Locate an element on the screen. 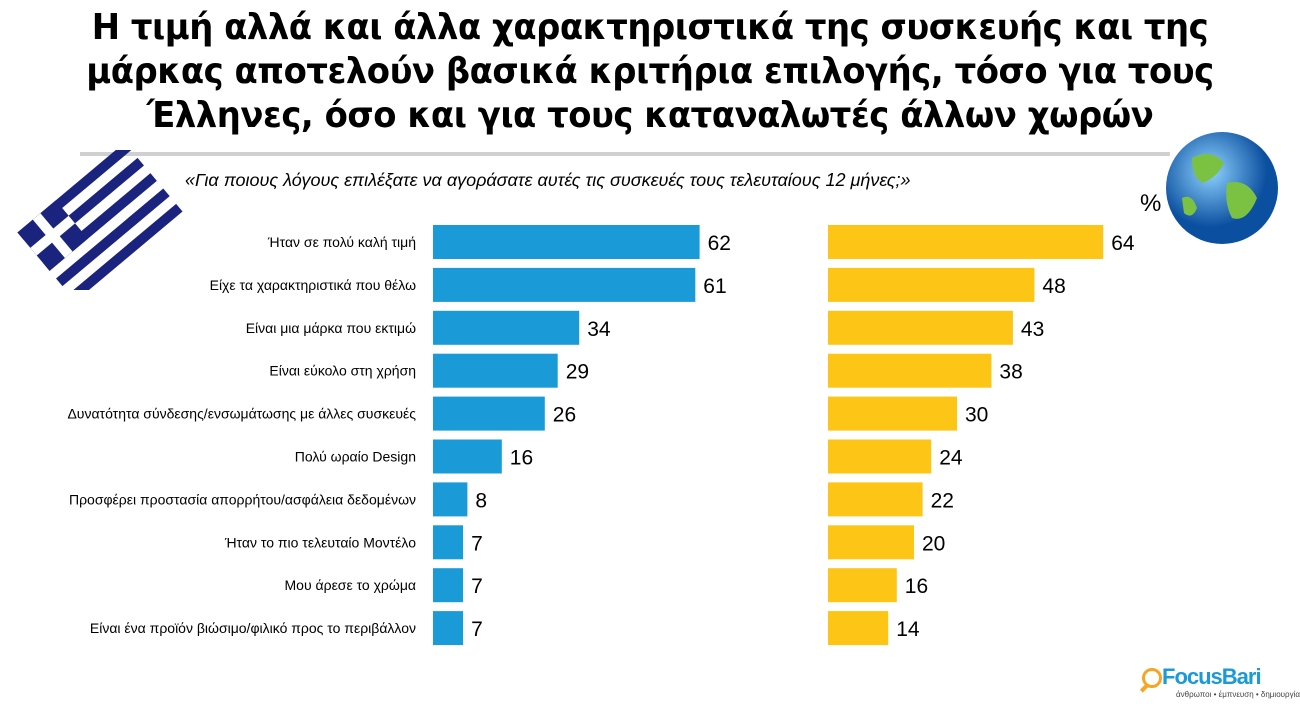  category-label: Πολύ ωραίο Design is located at coordinates (355, 457).